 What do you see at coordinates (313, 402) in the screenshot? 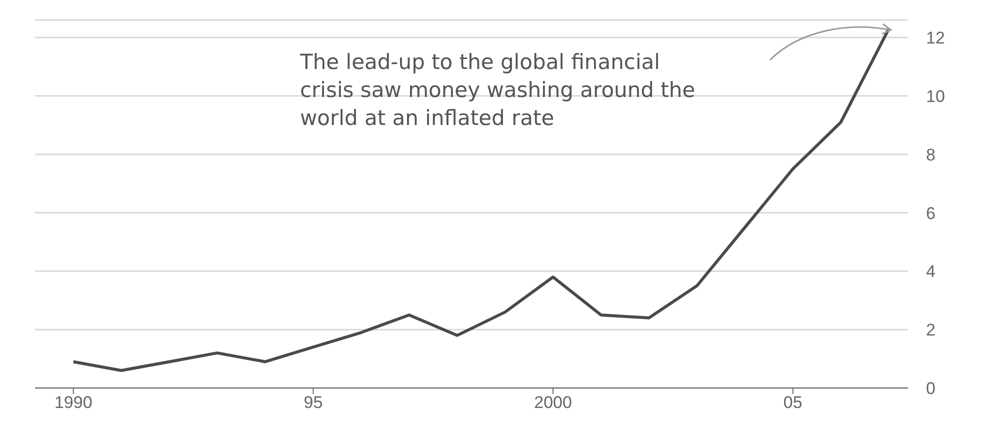
I see `x-tick-label: 95` at bounding box center [313, 402].